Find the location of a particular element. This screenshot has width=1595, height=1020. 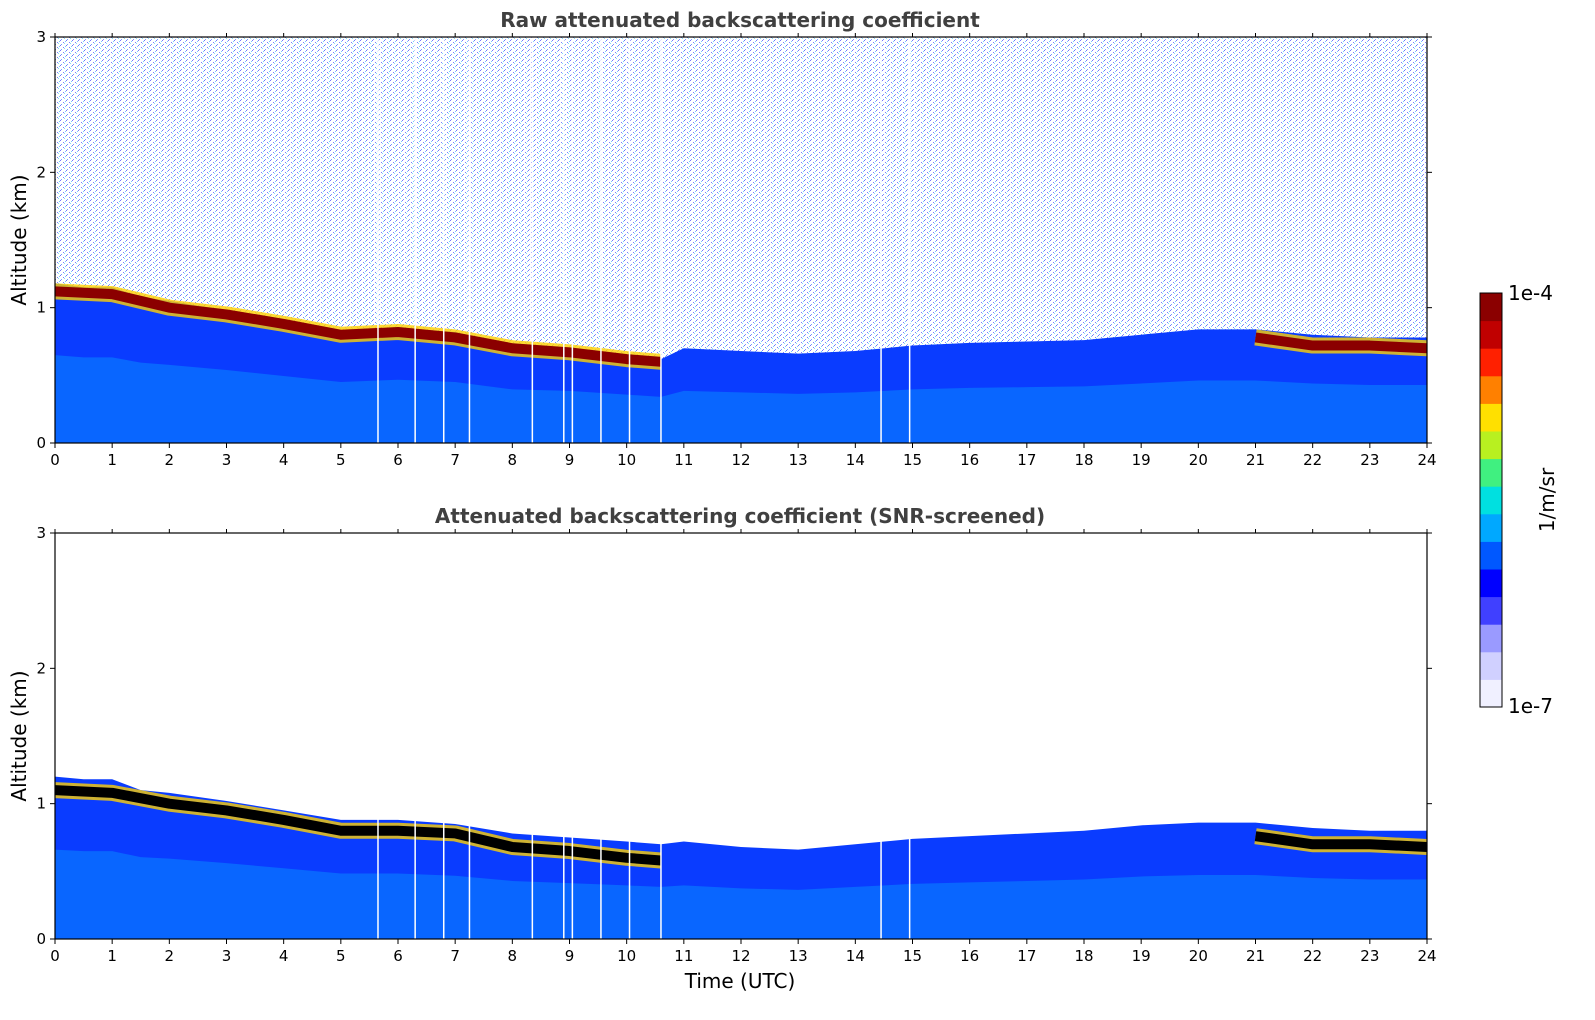

x-axis-label: Time (UTC) is located at coordinates (740, 981).